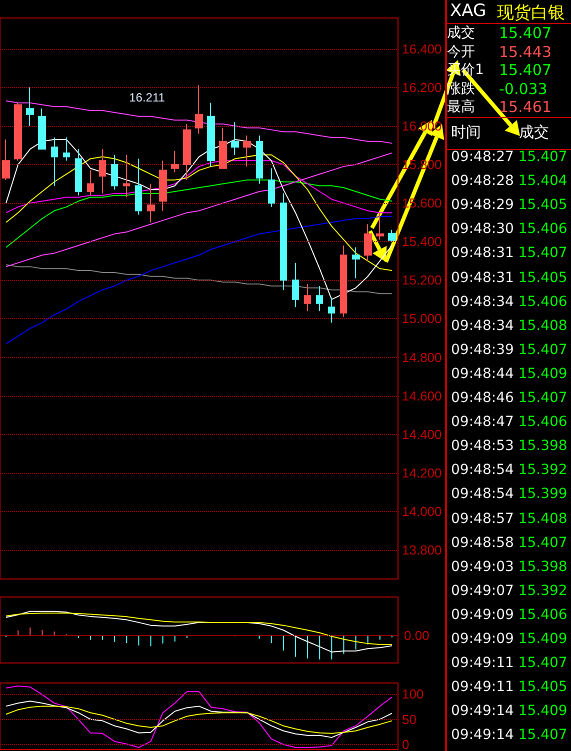  What do you see at coordinates (509, 518) in the screenshot?
I see `text: 09:48:57 15.408` at bounding box center [509, 518].